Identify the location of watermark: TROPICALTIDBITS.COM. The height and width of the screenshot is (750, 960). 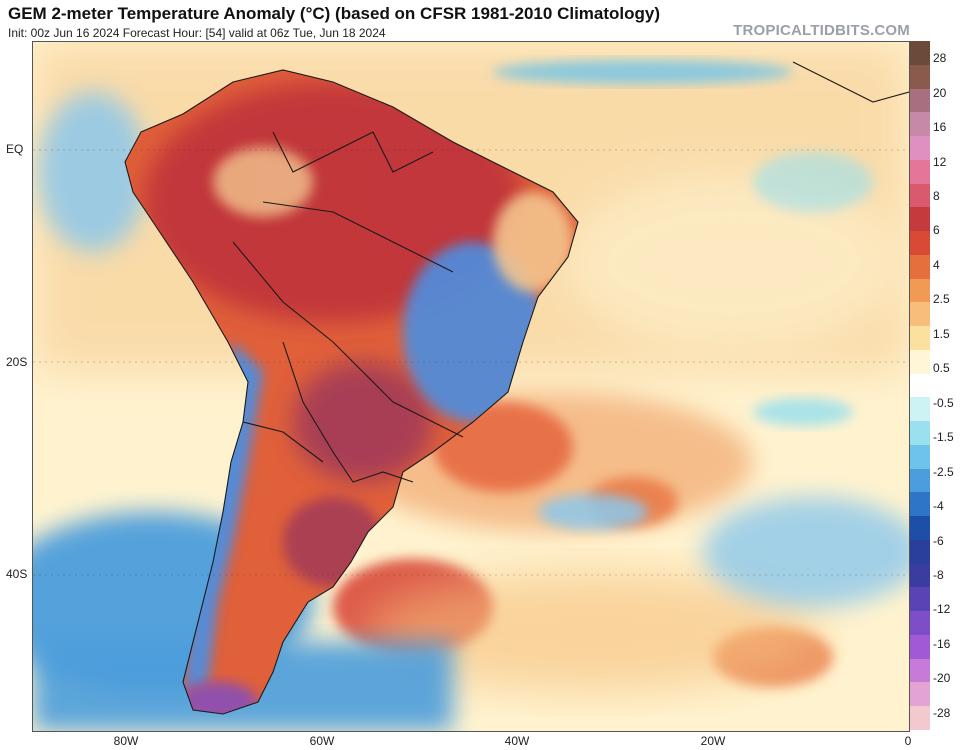
(821, 30).